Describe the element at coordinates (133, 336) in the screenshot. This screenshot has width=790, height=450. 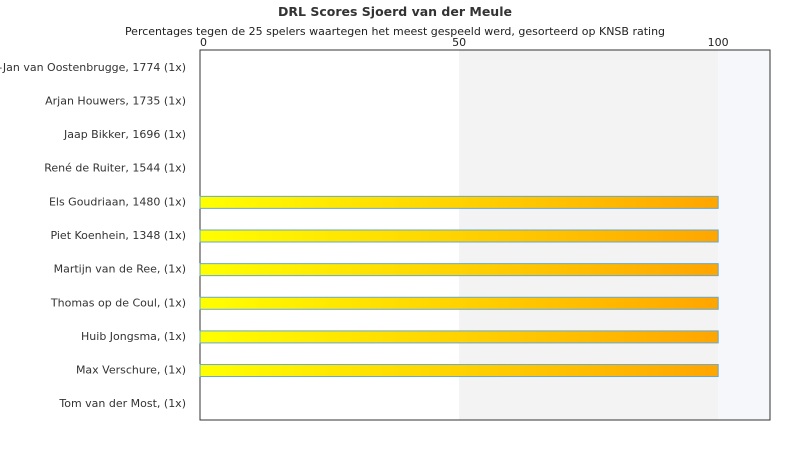
I see `category-label: Huib Jongsma, (1x)` at that location.